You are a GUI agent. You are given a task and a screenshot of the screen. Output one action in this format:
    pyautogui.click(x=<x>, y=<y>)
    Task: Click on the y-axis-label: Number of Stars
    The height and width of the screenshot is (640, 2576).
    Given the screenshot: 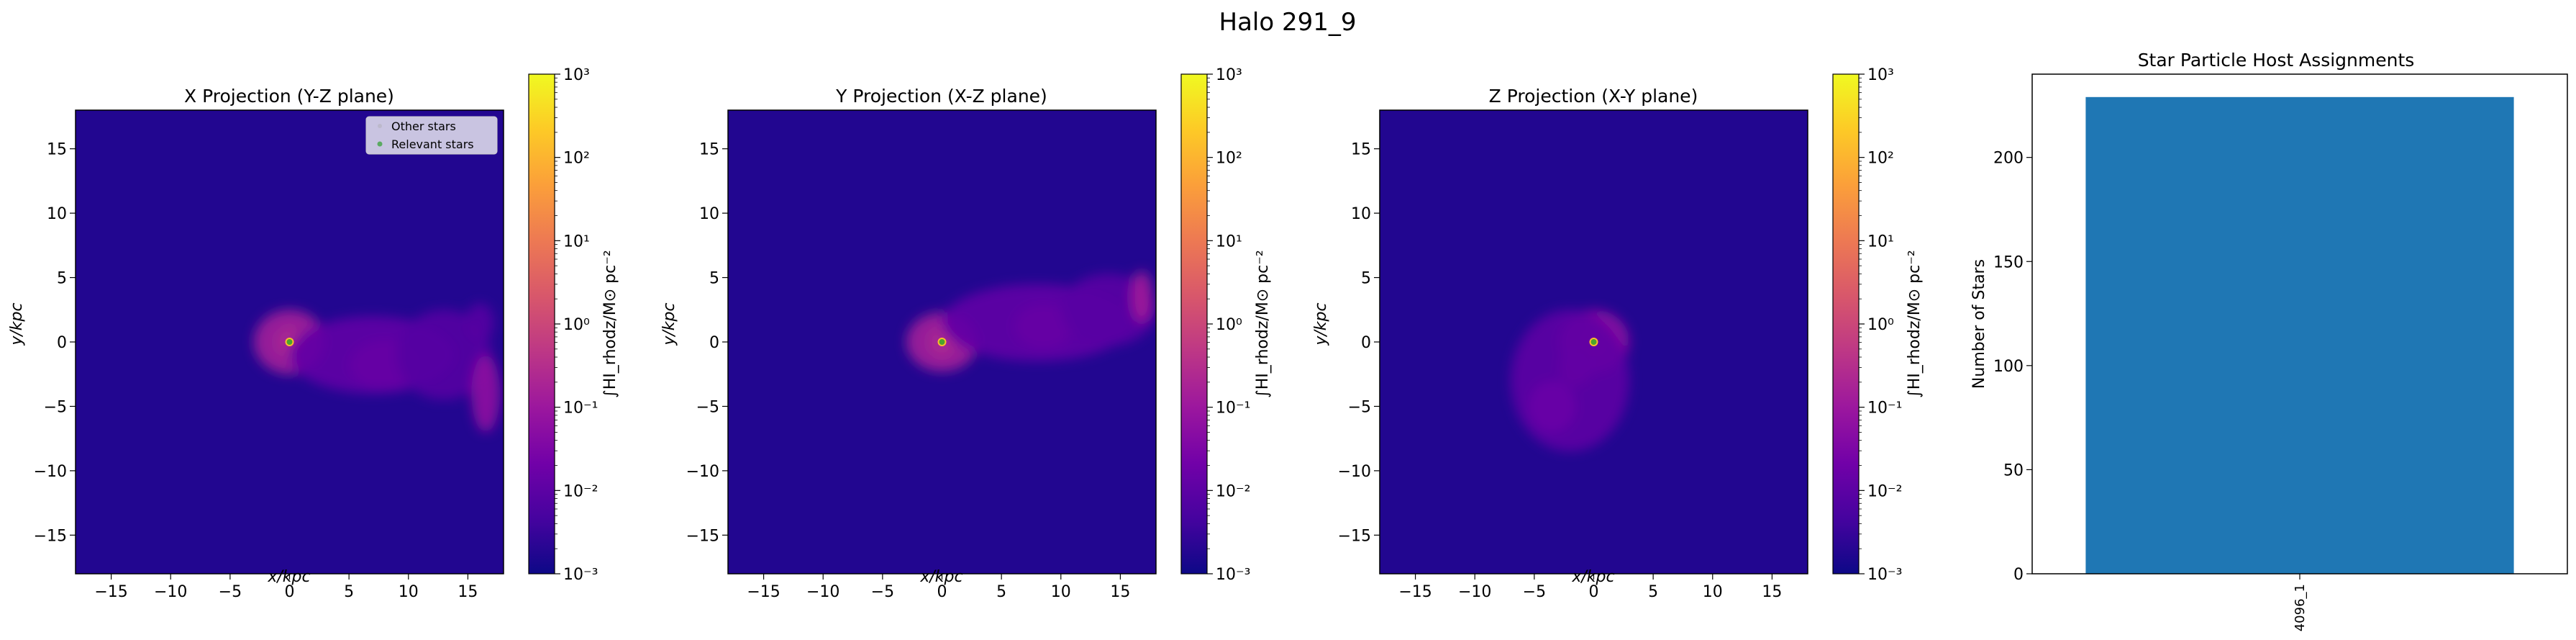 What is the action you would take?
    pyautogui.click(x=1979, y=324)
    